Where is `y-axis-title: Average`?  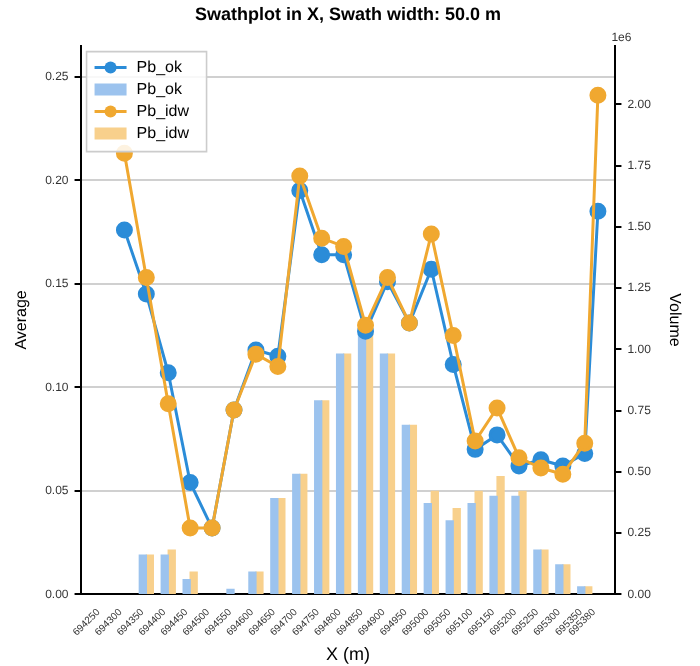 y-axis-title: Average is located at coordinates (21, 319).